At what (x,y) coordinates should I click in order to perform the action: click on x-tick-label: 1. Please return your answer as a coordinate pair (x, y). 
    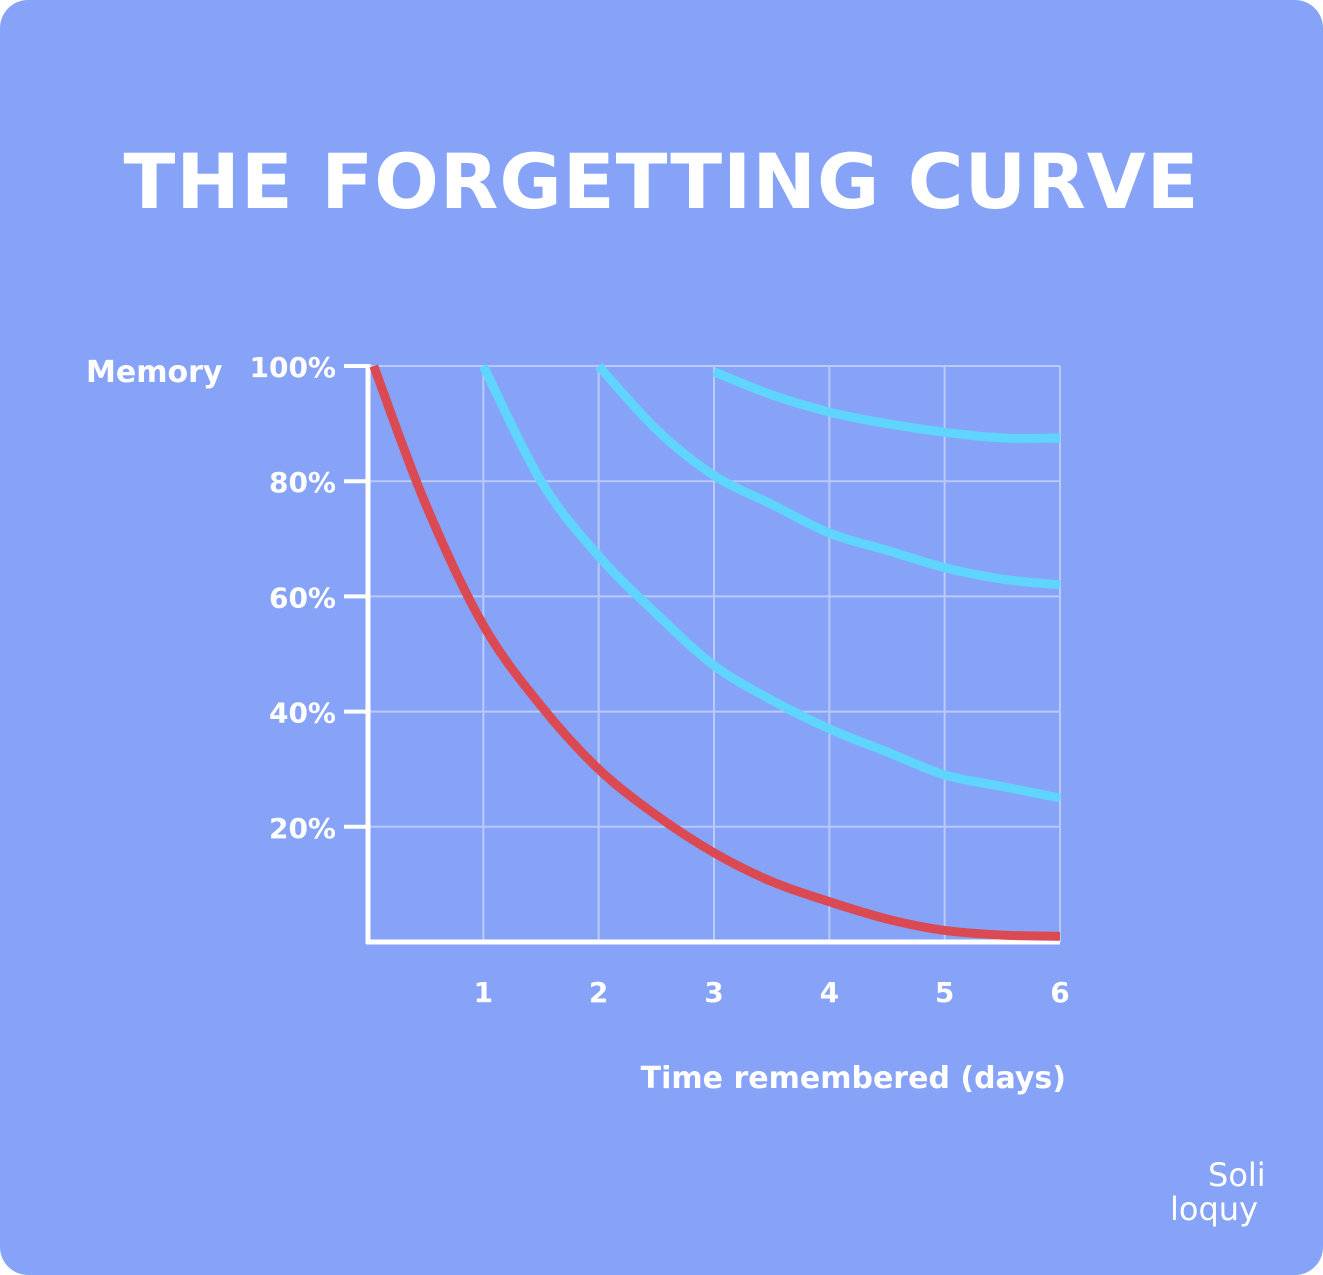
    Looking at the image, I should click on (483, 992).